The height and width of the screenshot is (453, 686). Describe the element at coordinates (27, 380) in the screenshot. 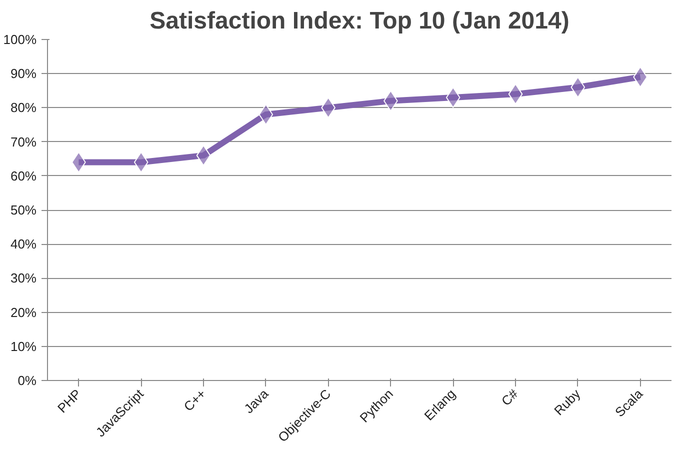

I see `y-tick-label: 0%` at that location.